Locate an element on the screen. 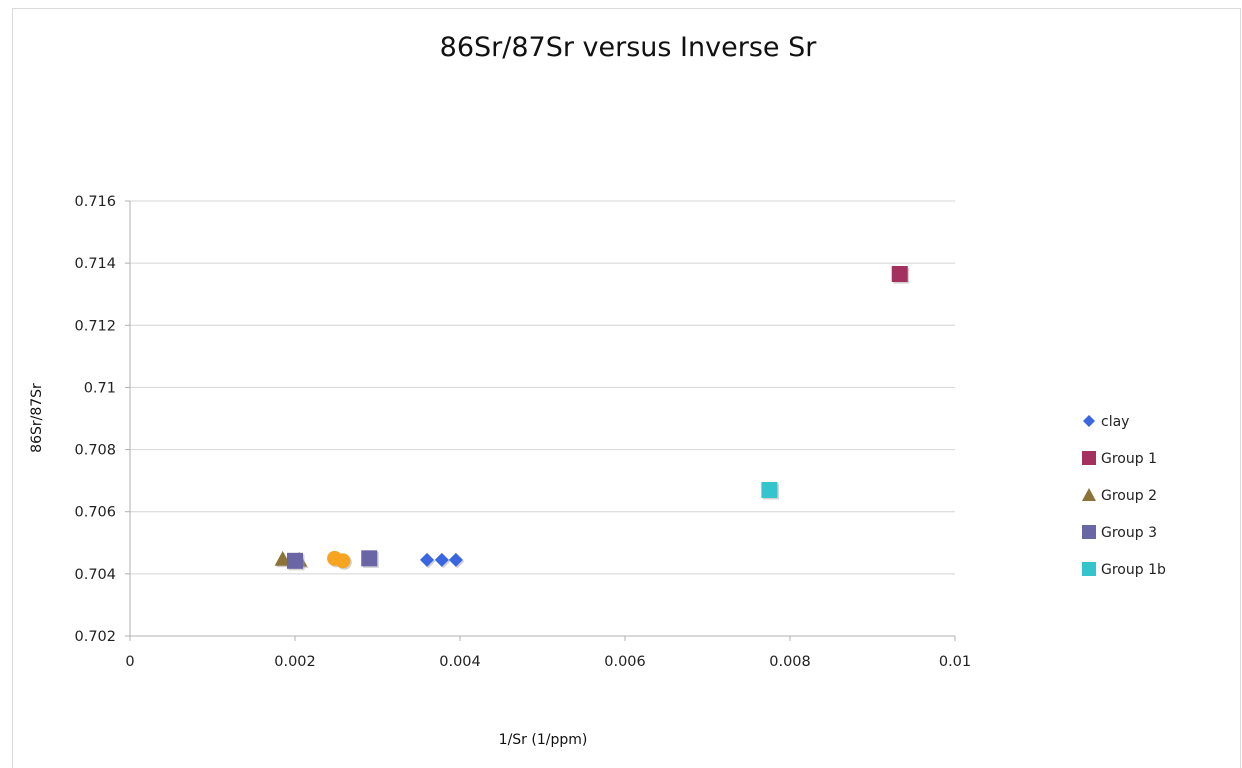  y-axis-title: 86Sr/87Sr is located at coordinates (37, 418).